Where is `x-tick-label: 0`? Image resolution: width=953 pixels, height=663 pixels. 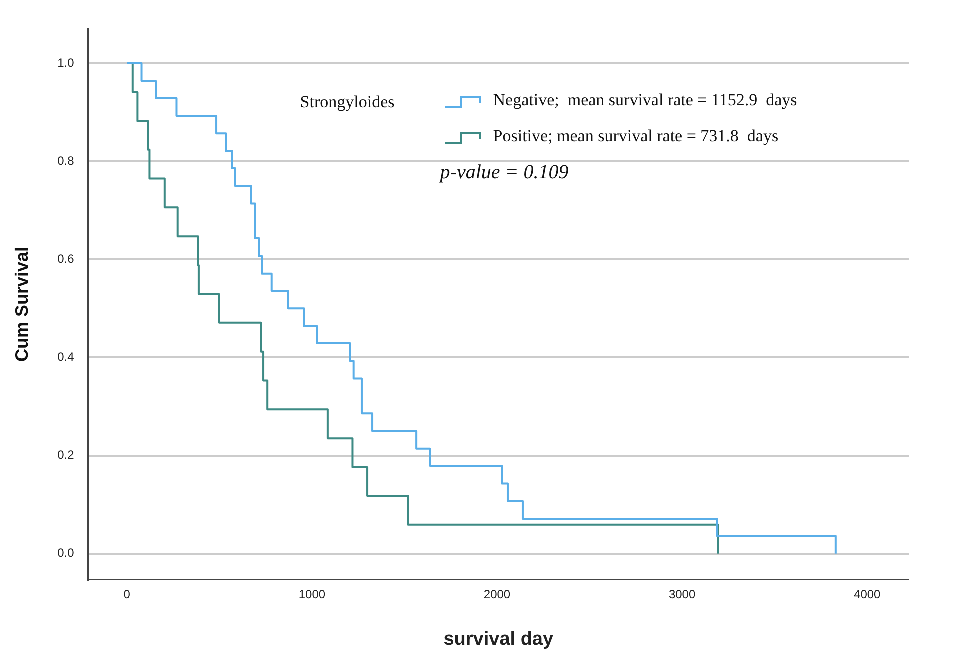
x-tick-label: 0 is located at coordinates (127, 594).